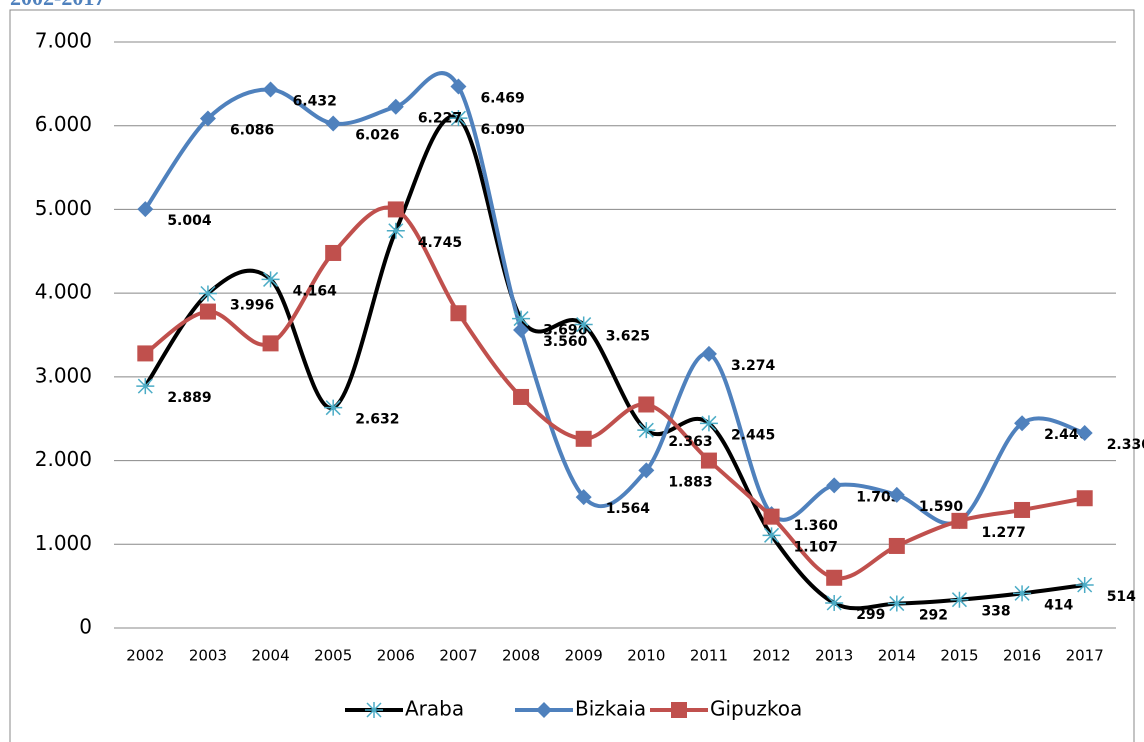 The height and width of the screenshot is (742, 1144). What do you see at coordinates (1085, 656) in the screenshot?
I see `x-tick-label: 2017` at bounding box center [1085, 656].